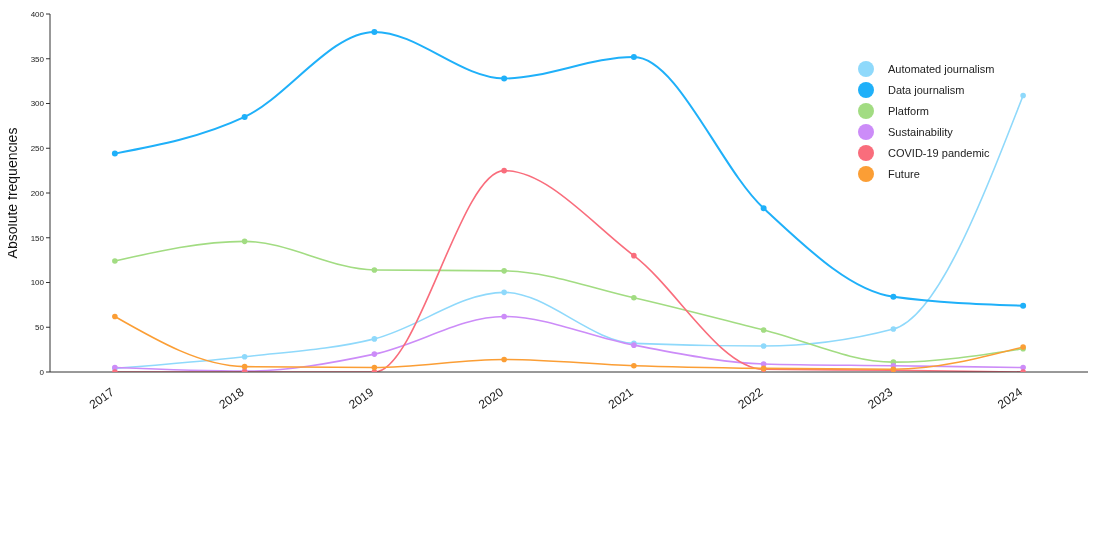 Image resolution: width=1118 pixels, height=550 pixels. What do you see at coordinates (920, 132) in the screenshot?
I see `legend-label: Sustainability` at bounding box center [920, 132].